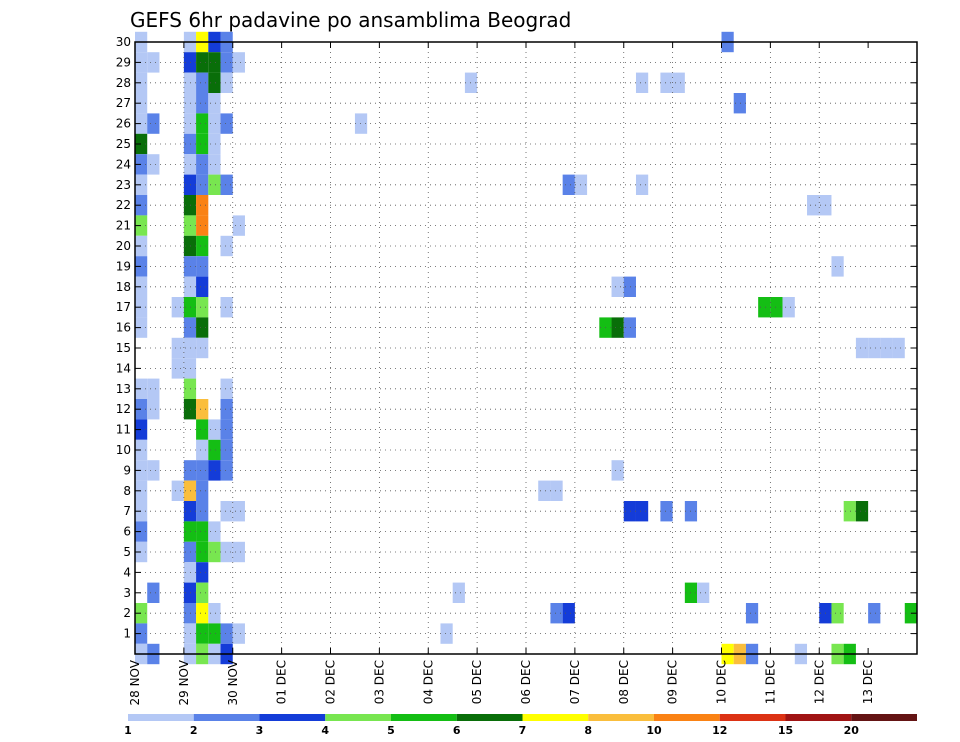  Describe the element at coordinates (127, 532) in the screenshot. I see `y-tick-label: 6` at that location.